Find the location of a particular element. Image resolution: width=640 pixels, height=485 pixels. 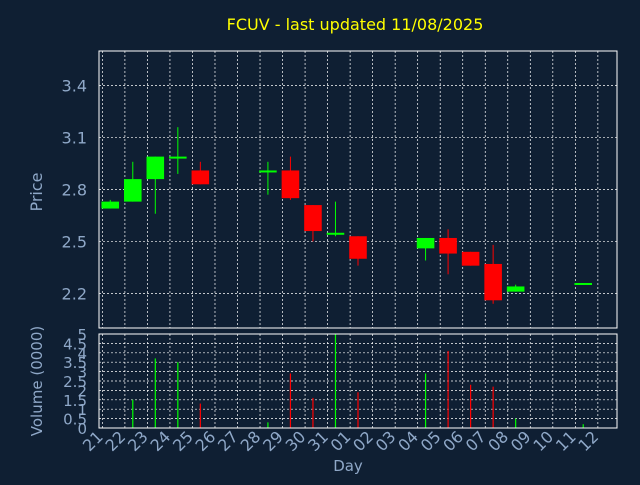

price-y-ticks: 2.2 2.5 2.8 3.1 3.4 is located at coordinates (74, 190).